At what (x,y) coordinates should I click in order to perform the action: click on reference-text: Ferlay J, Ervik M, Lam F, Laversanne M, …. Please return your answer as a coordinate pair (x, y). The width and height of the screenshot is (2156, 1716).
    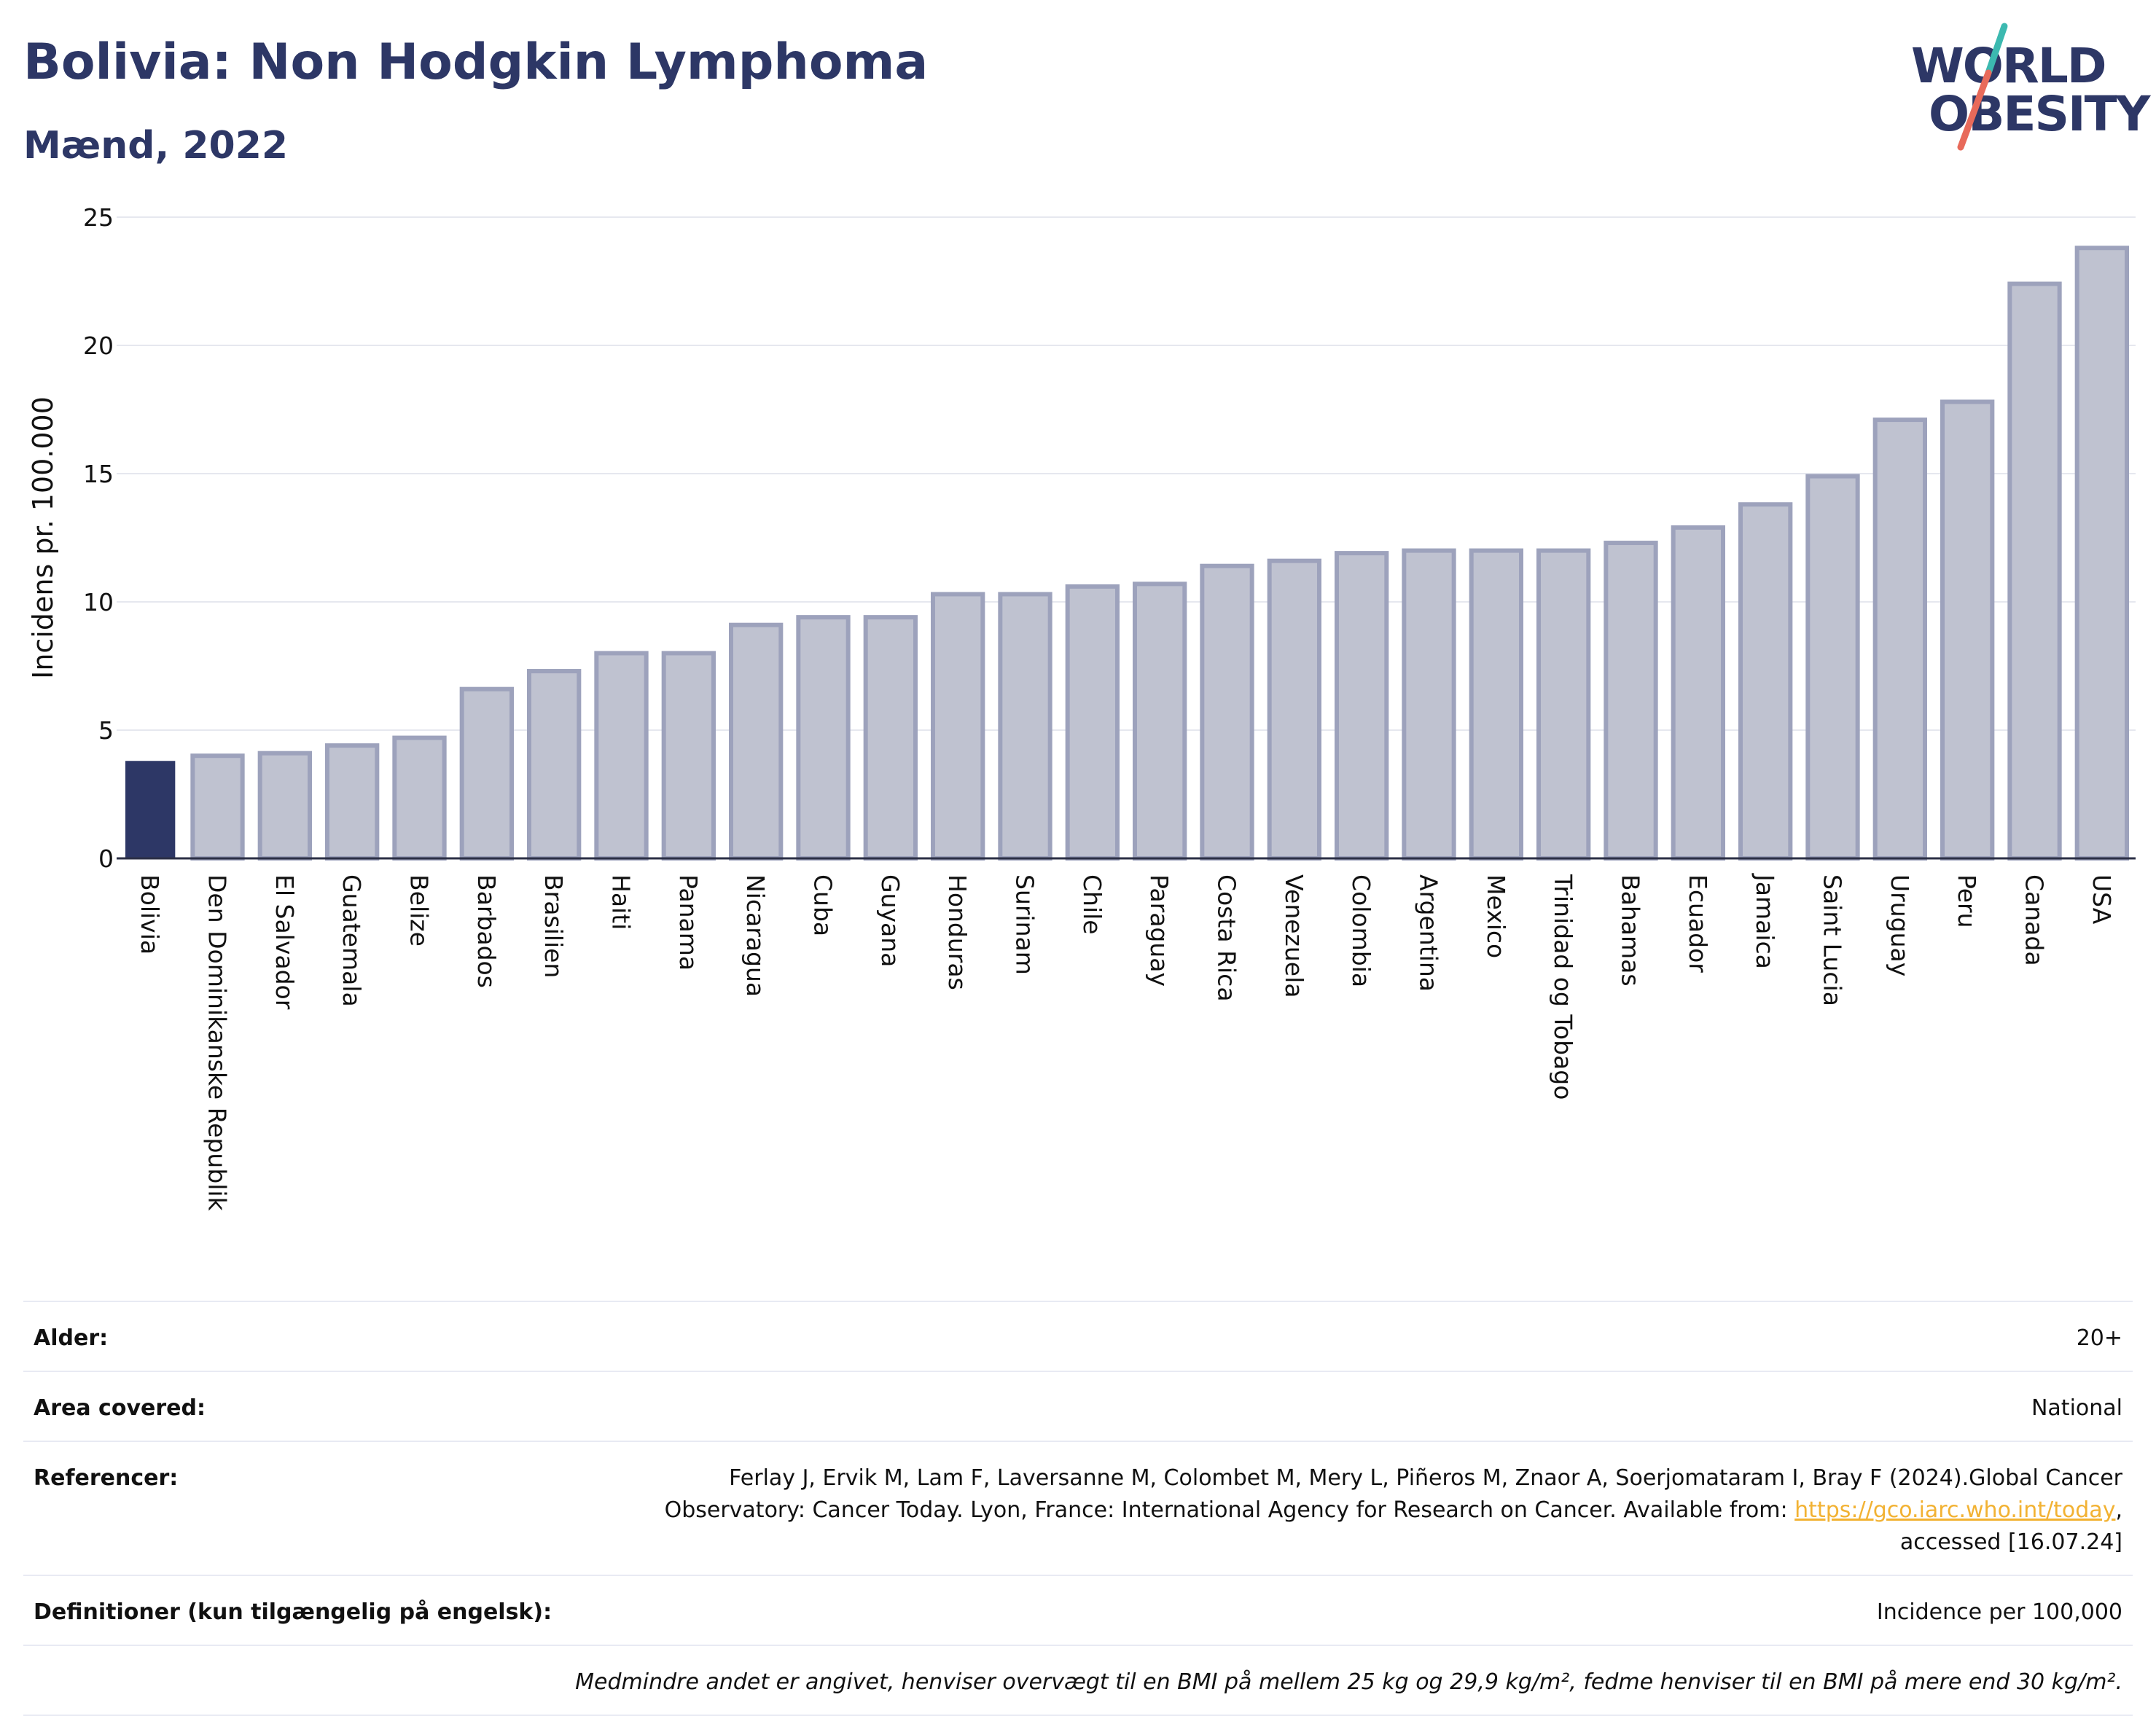
    Looking at the image, I should click on (1393, 1494).